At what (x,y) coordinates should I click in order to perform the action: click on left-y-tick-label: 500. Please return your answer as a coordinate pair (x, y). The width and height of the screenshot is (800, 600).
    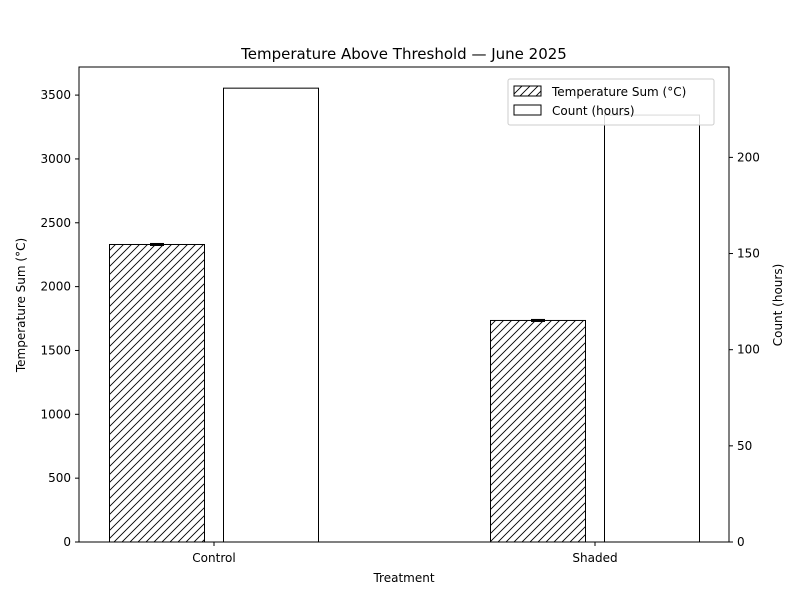
    Looking at the image, I should click on (59, 478).